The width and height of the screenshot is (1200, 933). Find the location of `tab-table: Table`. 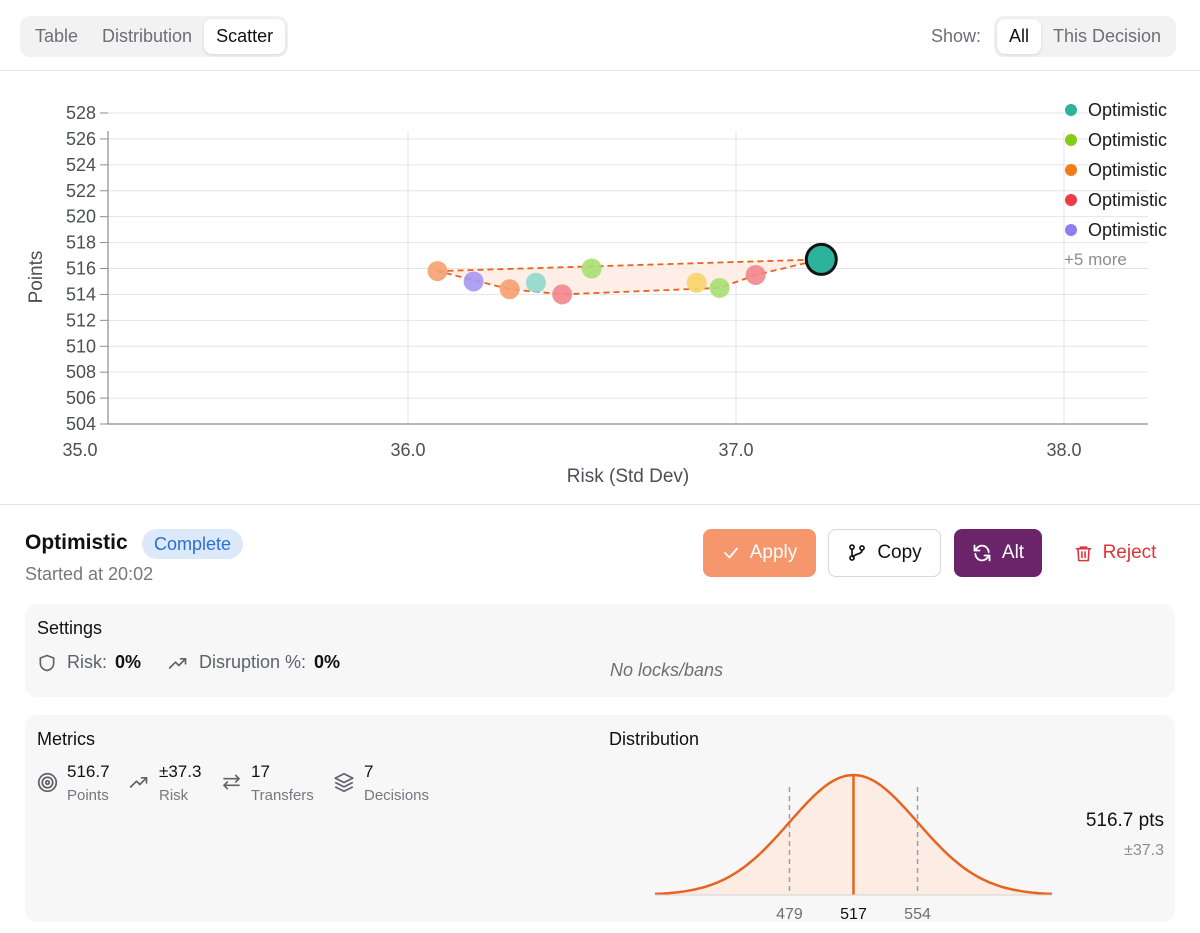

tab-table: Table is located at coordinates (57, 36).